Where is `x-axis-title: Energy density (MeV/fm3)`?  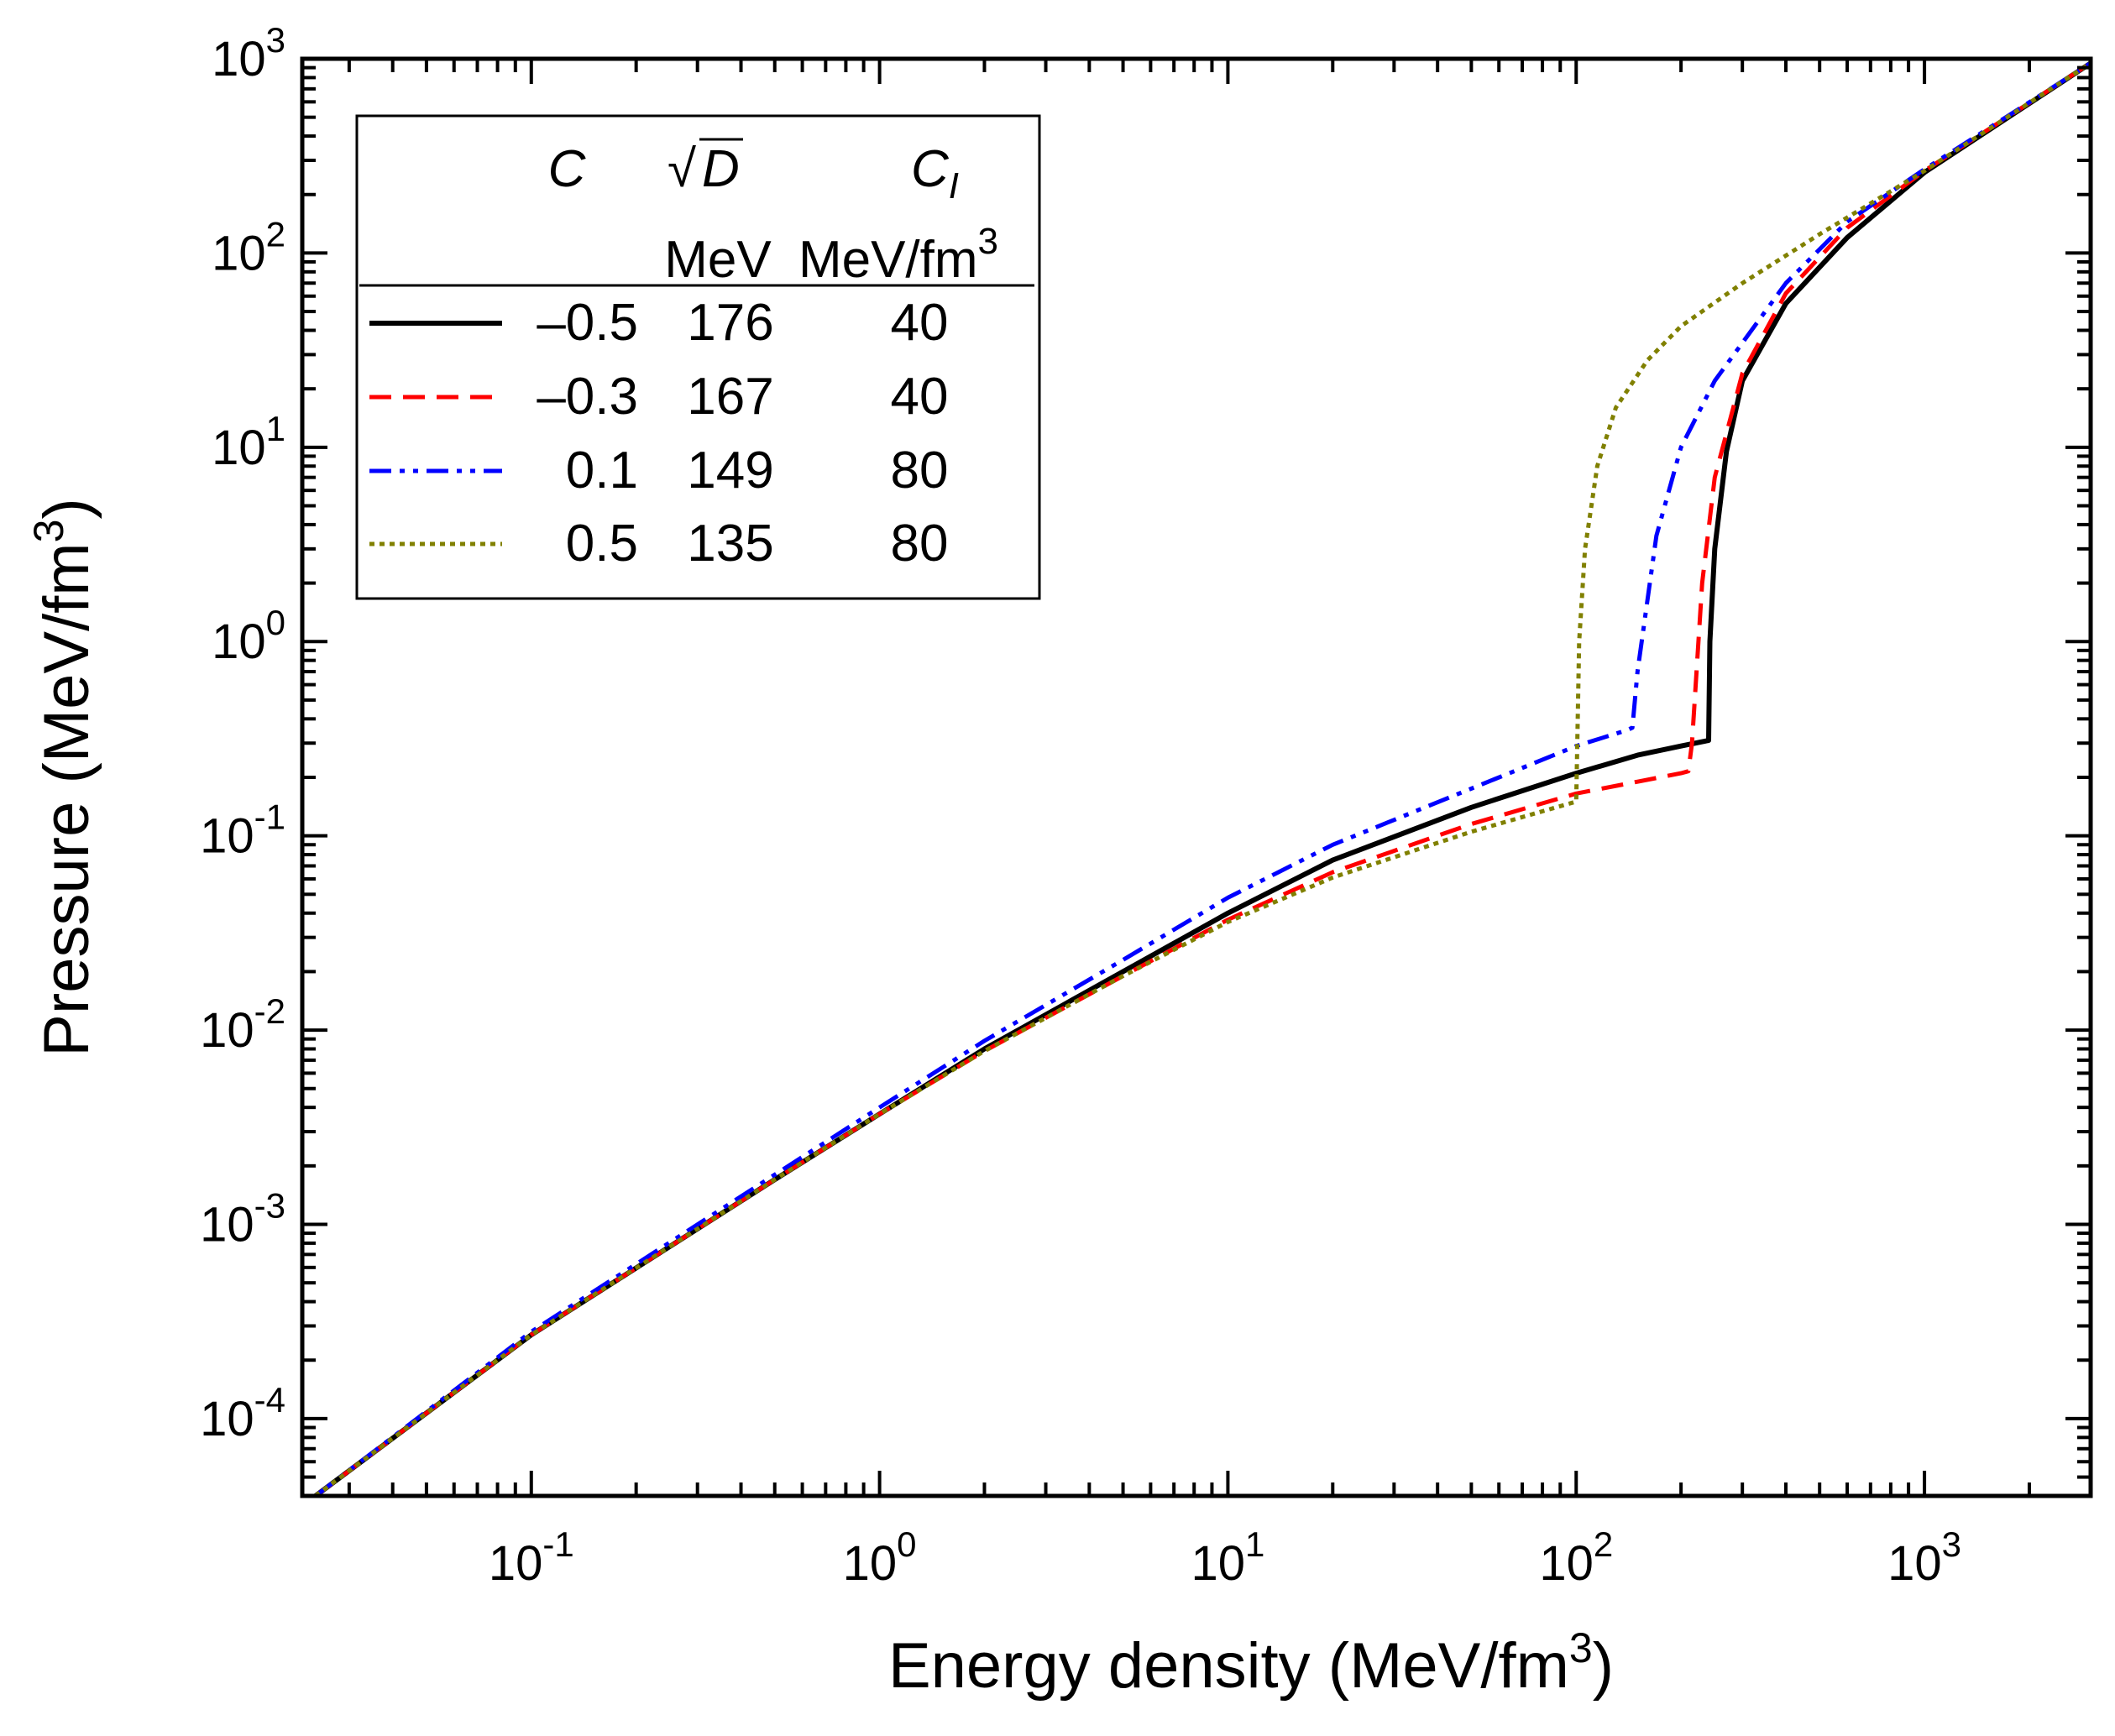
x-axis-title: Energy density (MeV/fm3) is located at coordinates (1251, 1663).